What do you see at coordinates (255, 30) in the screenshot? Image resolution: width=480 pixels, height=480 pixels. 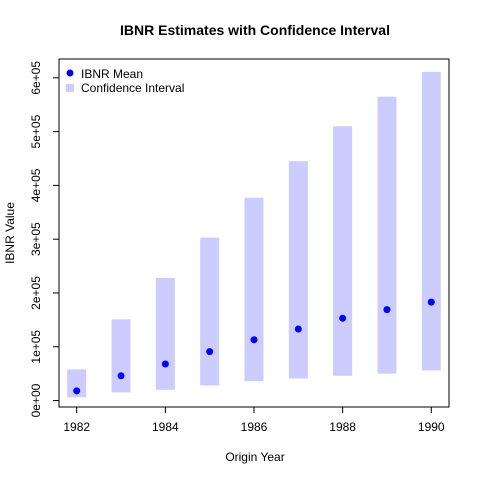 I see `chart-title: IBNR Estimates with Confidence Interval` at bounding box center [255, 30].